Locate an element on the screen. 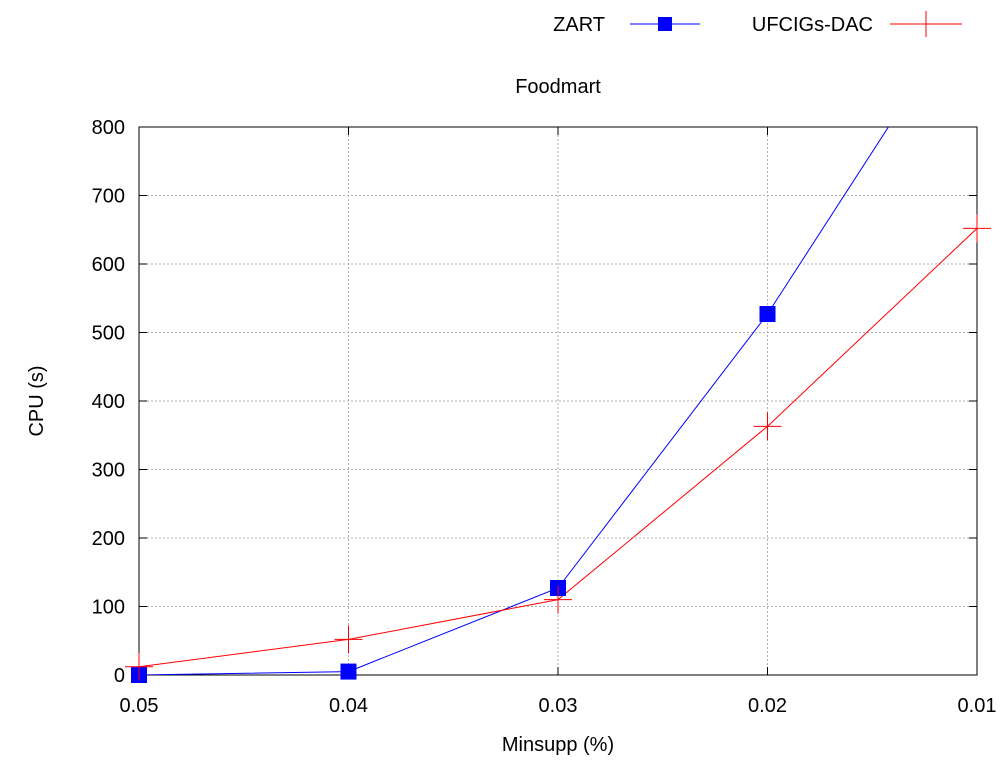 This screenshot has width=1001, height=765. y-tick-label: 400 is located at coordinates (108, 402).